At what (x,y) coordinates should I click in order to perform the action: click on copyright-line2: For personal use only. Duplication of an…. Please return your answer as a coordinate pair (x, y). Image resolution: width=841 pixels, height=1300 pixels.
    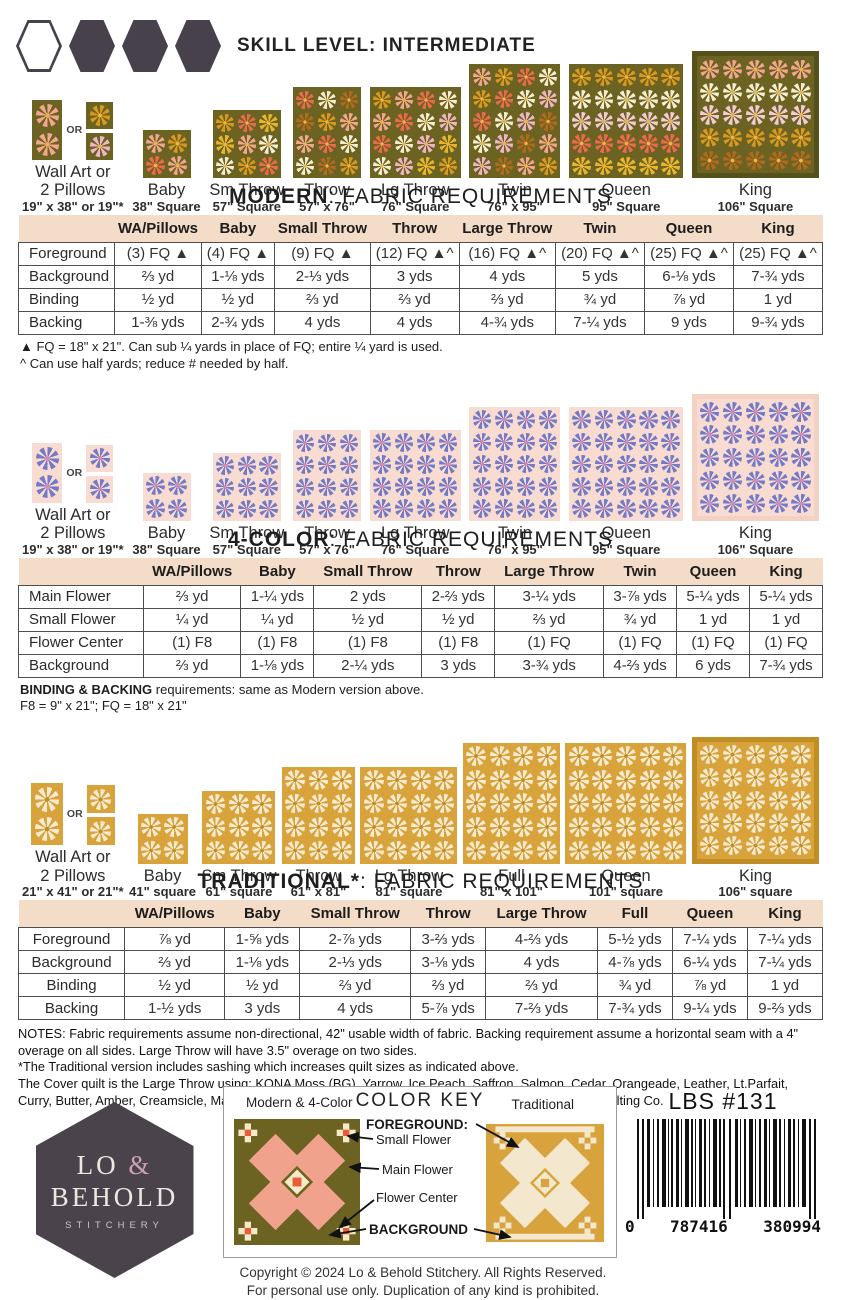
    Looking at the image, I should click on (423, 1290).